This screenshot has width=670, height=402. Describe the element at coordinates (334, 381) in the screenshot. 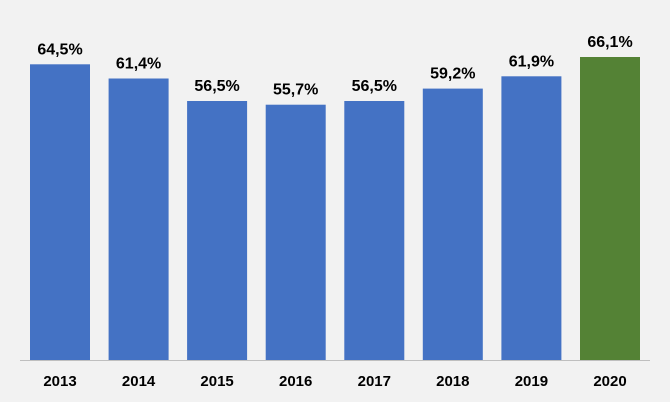

I see `x-tick-labels-group: 2013 2014 2015 2016 2017 2018 2019 2020` at that location.